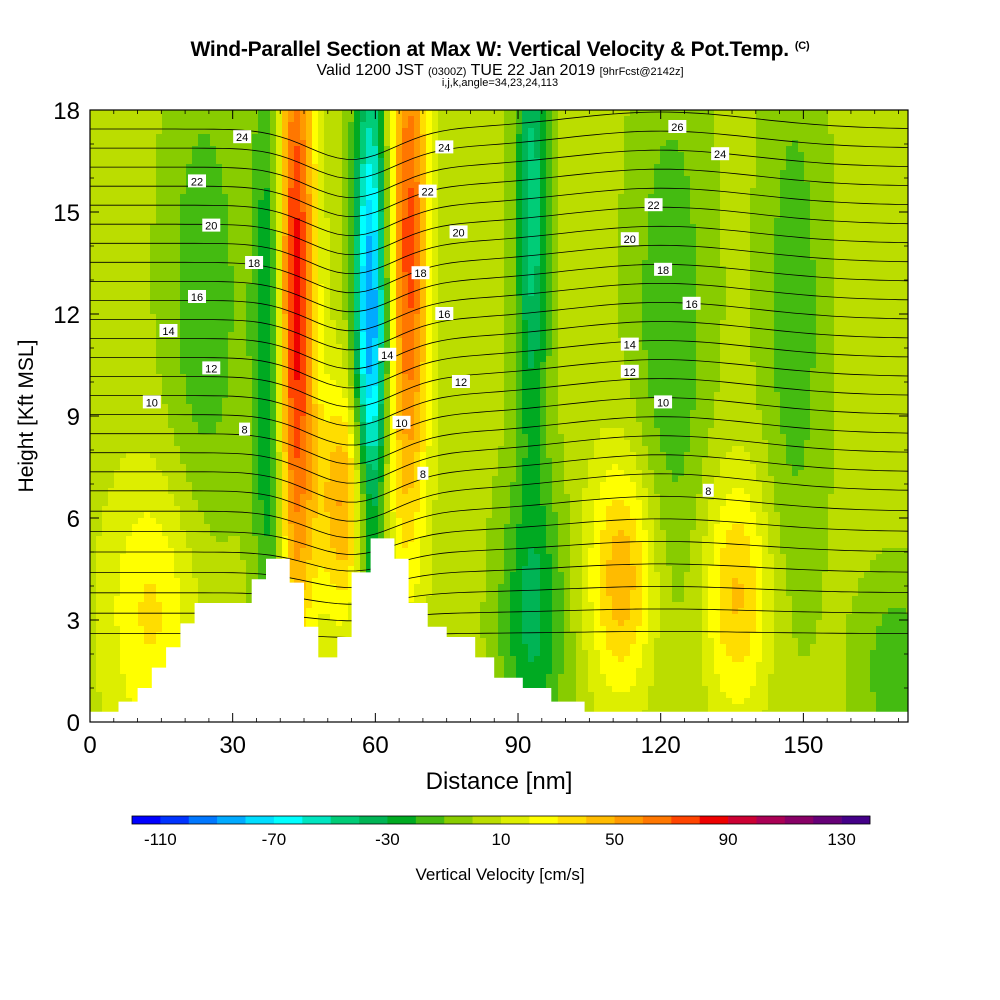 This screenshot has width=1000, height=1000. What do you see at coordinates (66, 213) in the screenshot?
I see `y-tick-label: 15` at bounding box center [66, 213].